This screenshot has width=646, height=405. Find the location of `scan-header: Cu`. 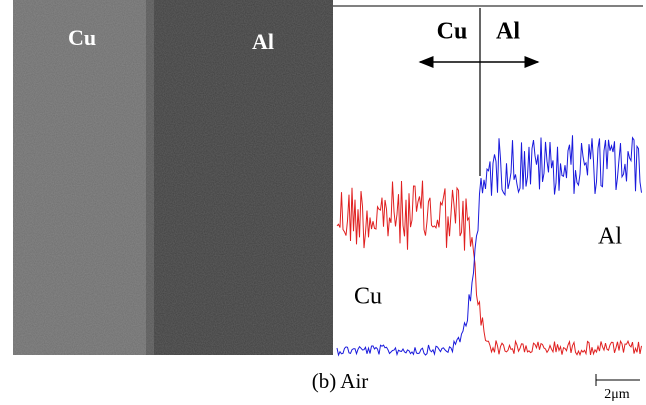

scan-header: Cu is located at coordinates (452, 32).